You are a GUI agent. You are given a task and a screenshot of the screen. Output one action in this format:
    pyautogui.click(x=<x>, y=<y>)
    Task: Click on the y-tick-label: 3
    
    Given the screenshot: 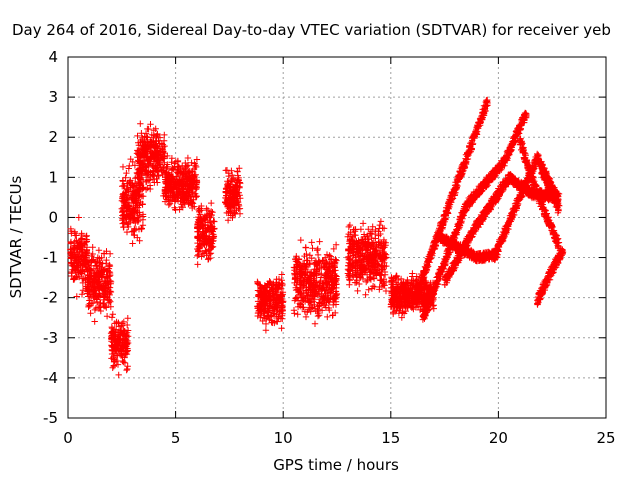 What is the action you would take?
    pyautogui.click(x=53, y=97)
    